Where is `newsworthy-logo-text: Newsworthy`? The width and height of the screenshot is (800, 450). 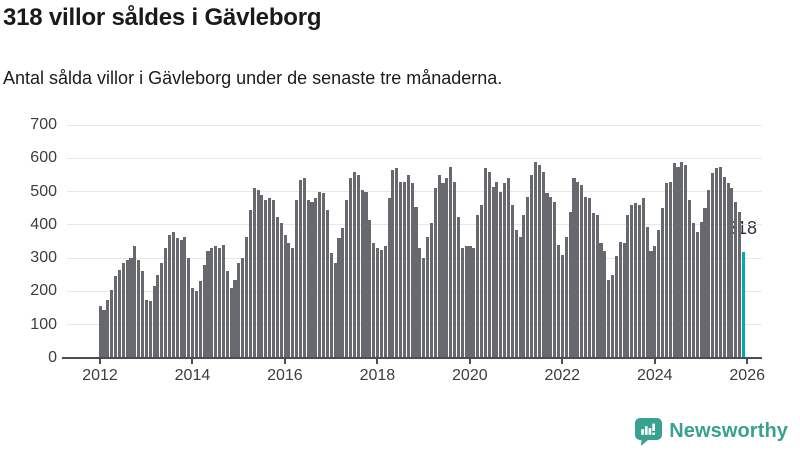 newsworthy-logo-text: Newsworthy is located at coordinates (728, 430).